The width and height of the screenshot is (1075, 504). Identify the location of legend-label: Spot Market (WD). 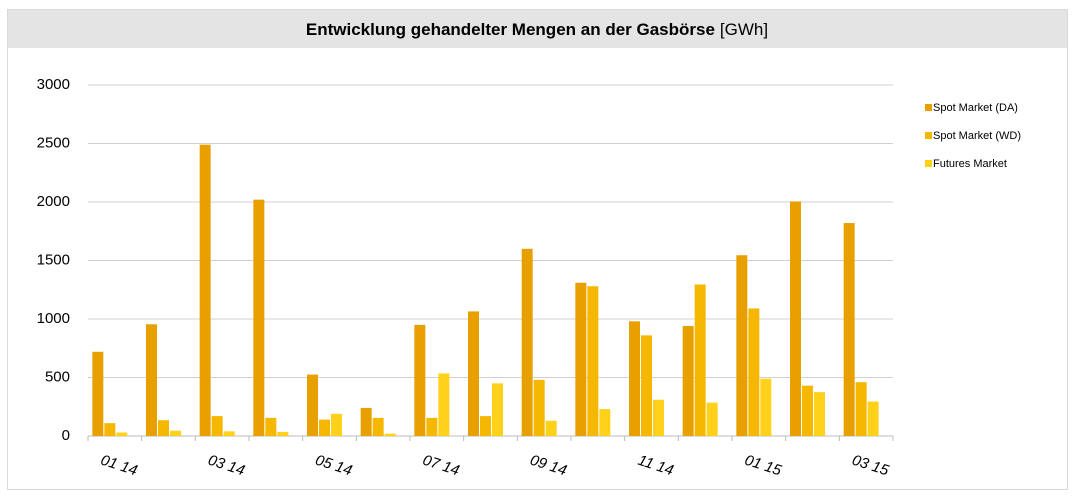
(977, 136).